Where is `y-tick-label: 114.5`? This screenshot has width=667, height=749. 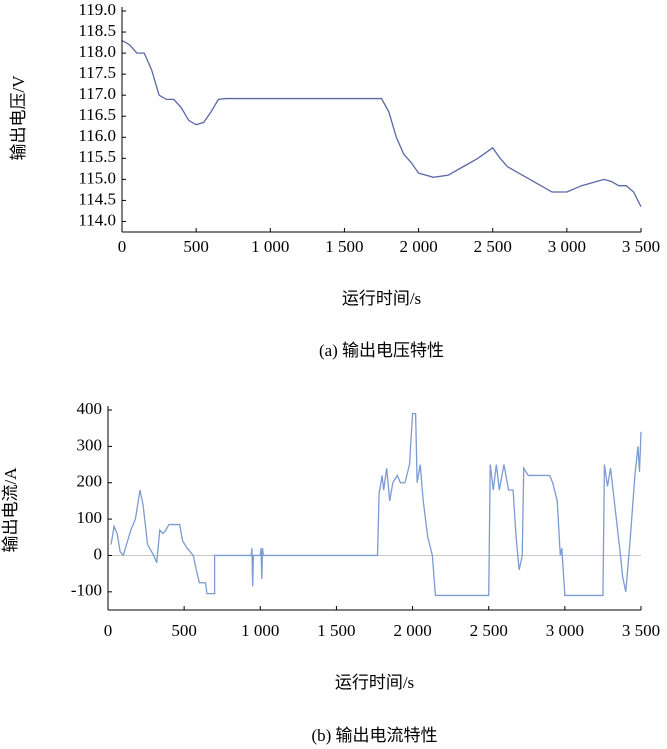
y-tick-label: 114.5 is located at coordinates (97, 198).